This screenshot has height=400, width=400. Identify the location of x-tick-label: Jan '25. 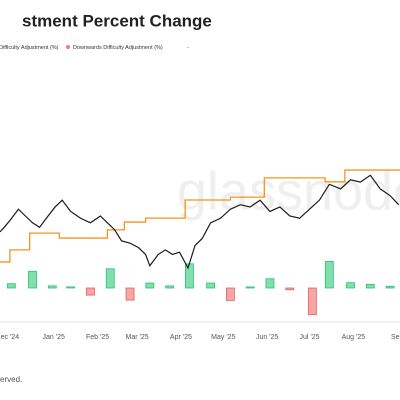
(54, 337).